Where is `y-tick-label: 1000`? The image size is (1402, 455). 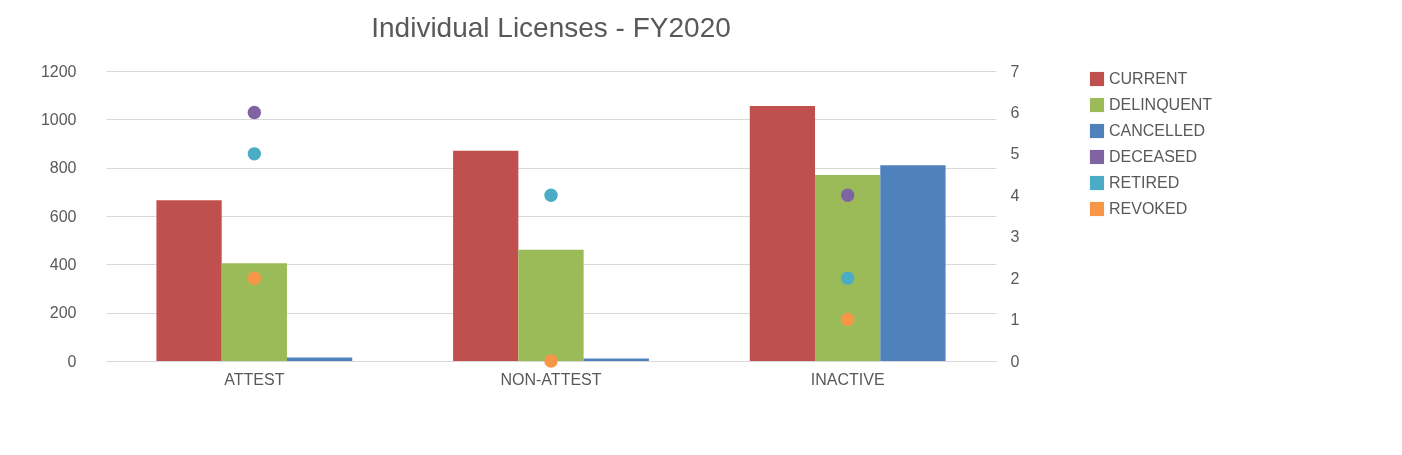
y-tick-label: 1000 is located at coordinates (58, 119).